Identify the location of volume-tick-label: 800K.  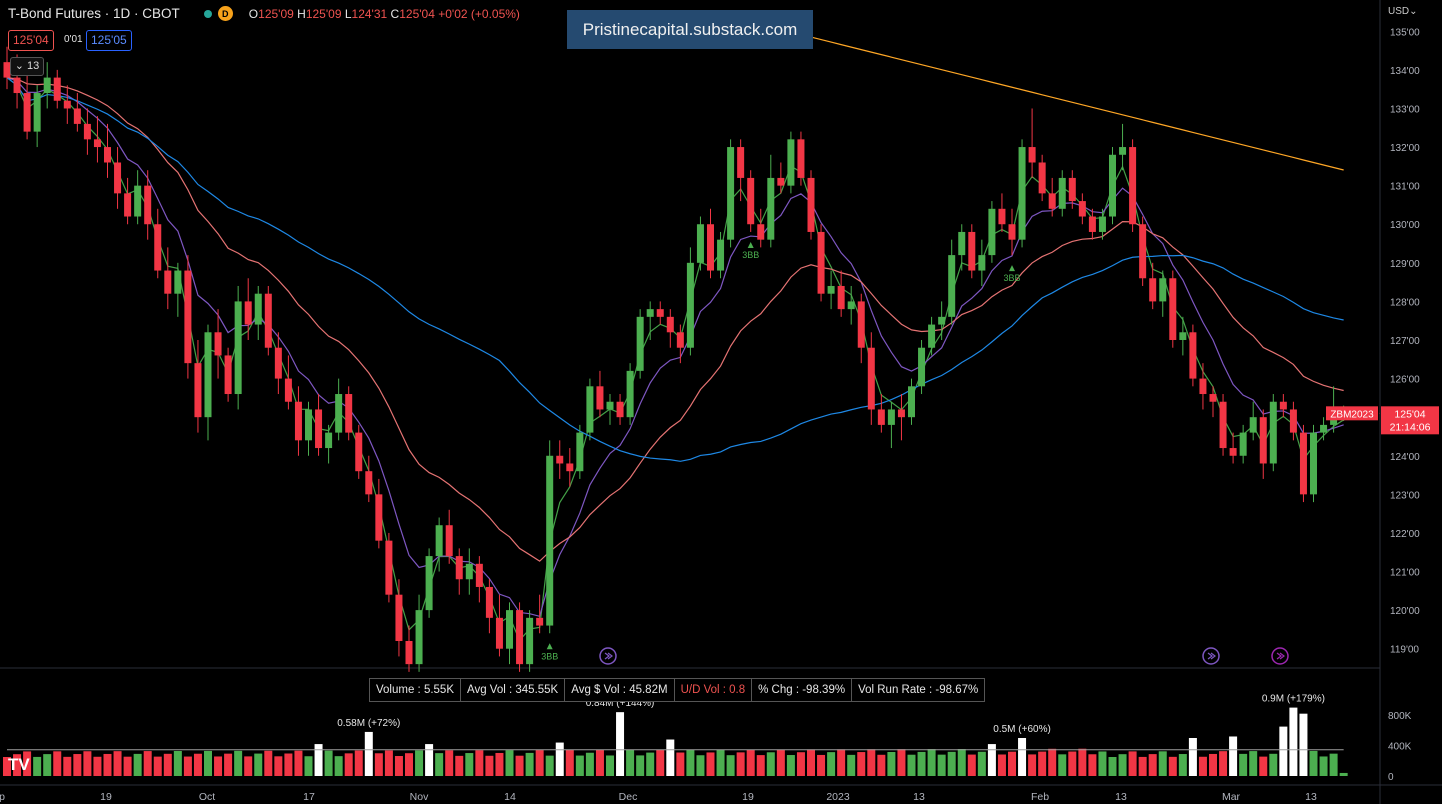
(1400, 716).